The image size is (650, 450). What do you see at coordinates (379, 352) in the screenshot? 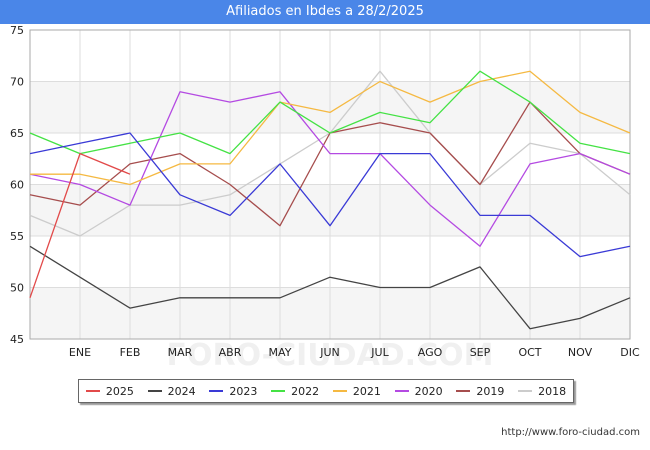
I see `x-tick-label: JUL` at bounding box center [379, 352].